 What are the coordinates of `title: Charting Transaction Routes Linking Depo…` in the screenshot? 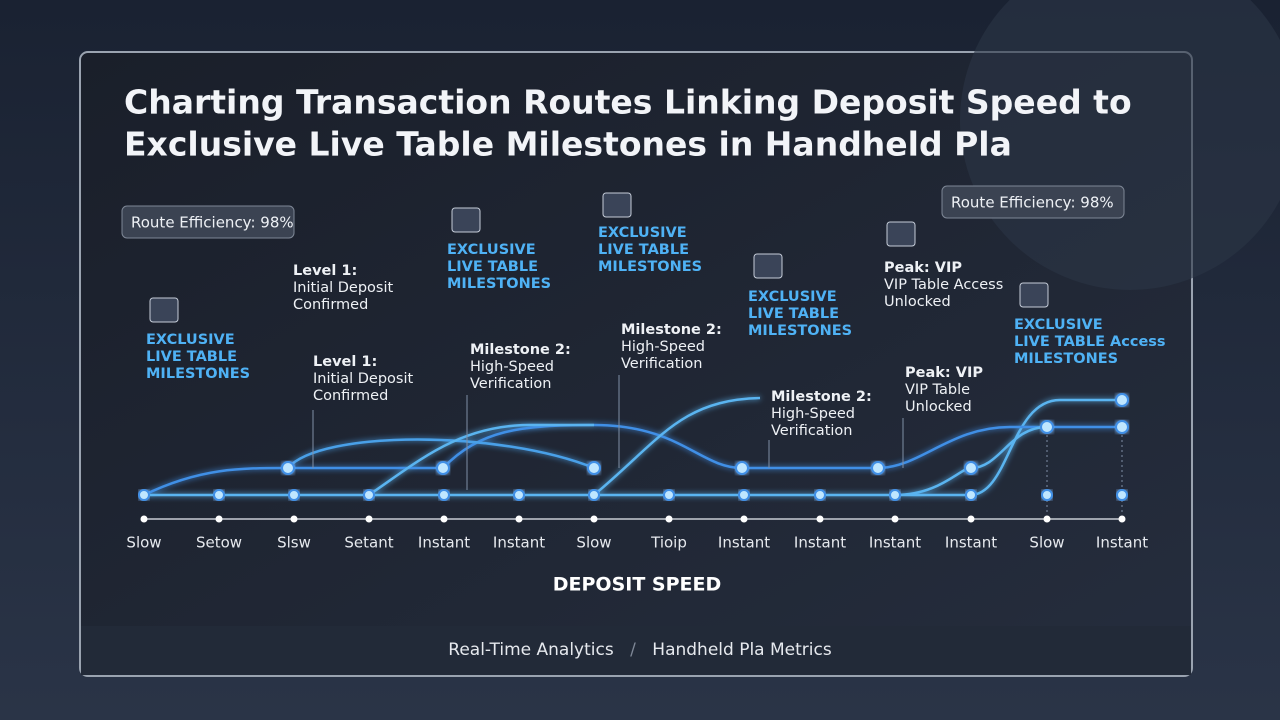 It's located at (628, 102).